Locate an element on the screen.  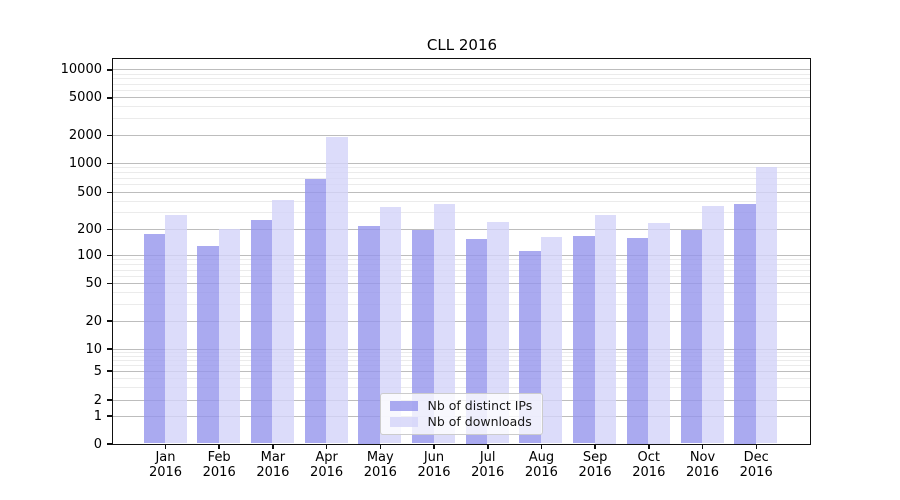
x-tick-label-sep: Sep 2016 is located at coordinates (595, 465).